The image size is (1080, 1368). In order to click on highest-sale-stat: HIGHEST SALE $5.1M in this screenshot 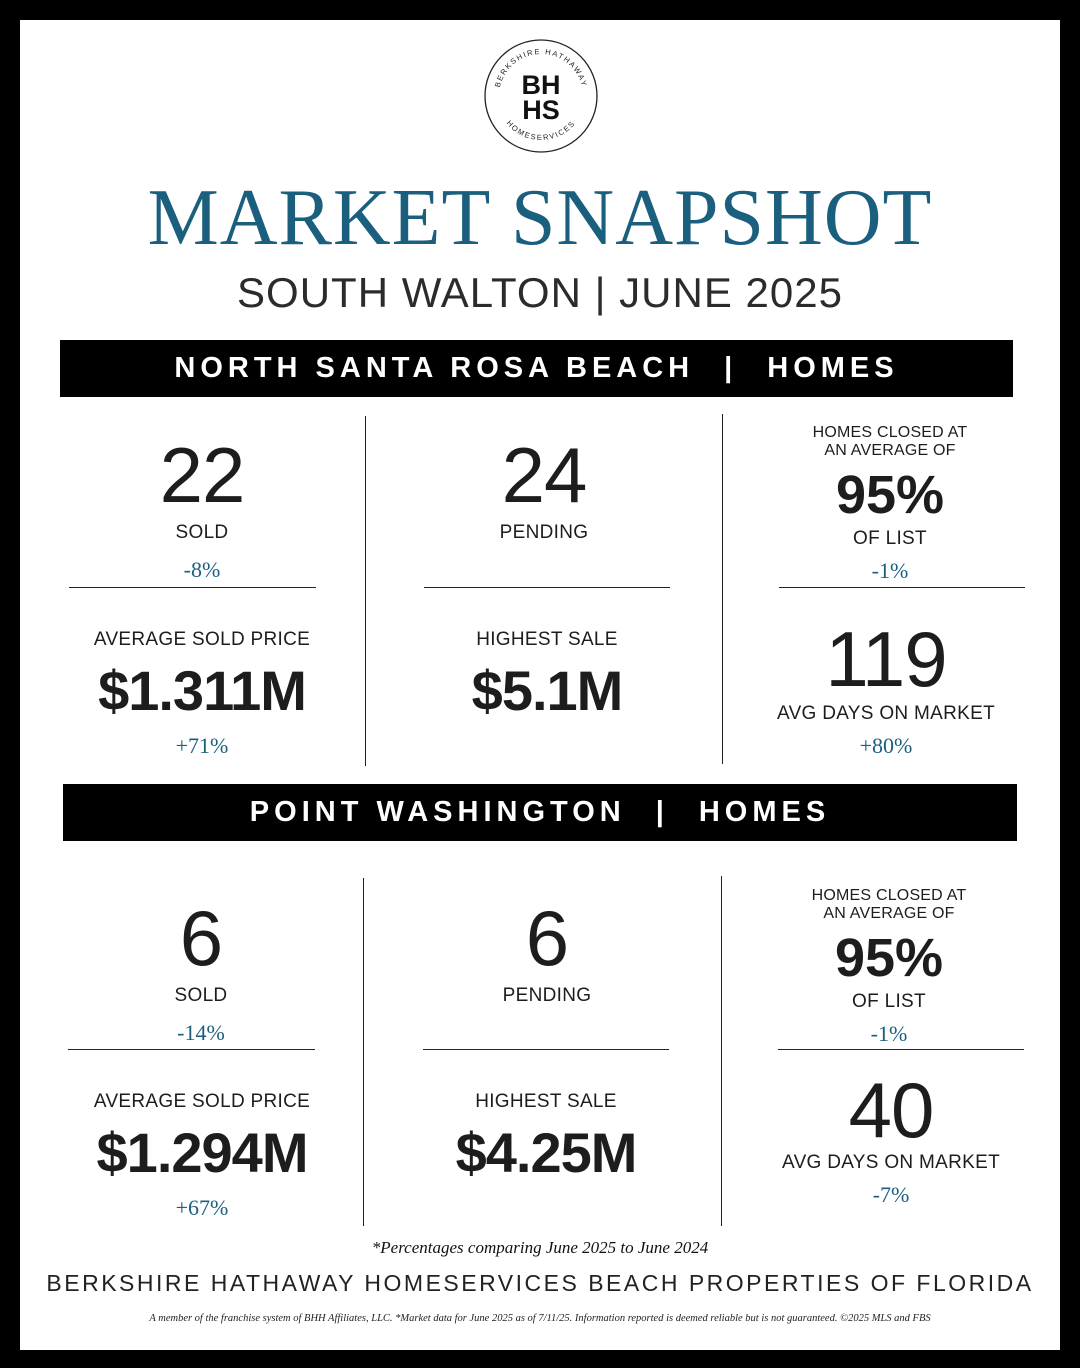, I will do `click(547, 674)`.